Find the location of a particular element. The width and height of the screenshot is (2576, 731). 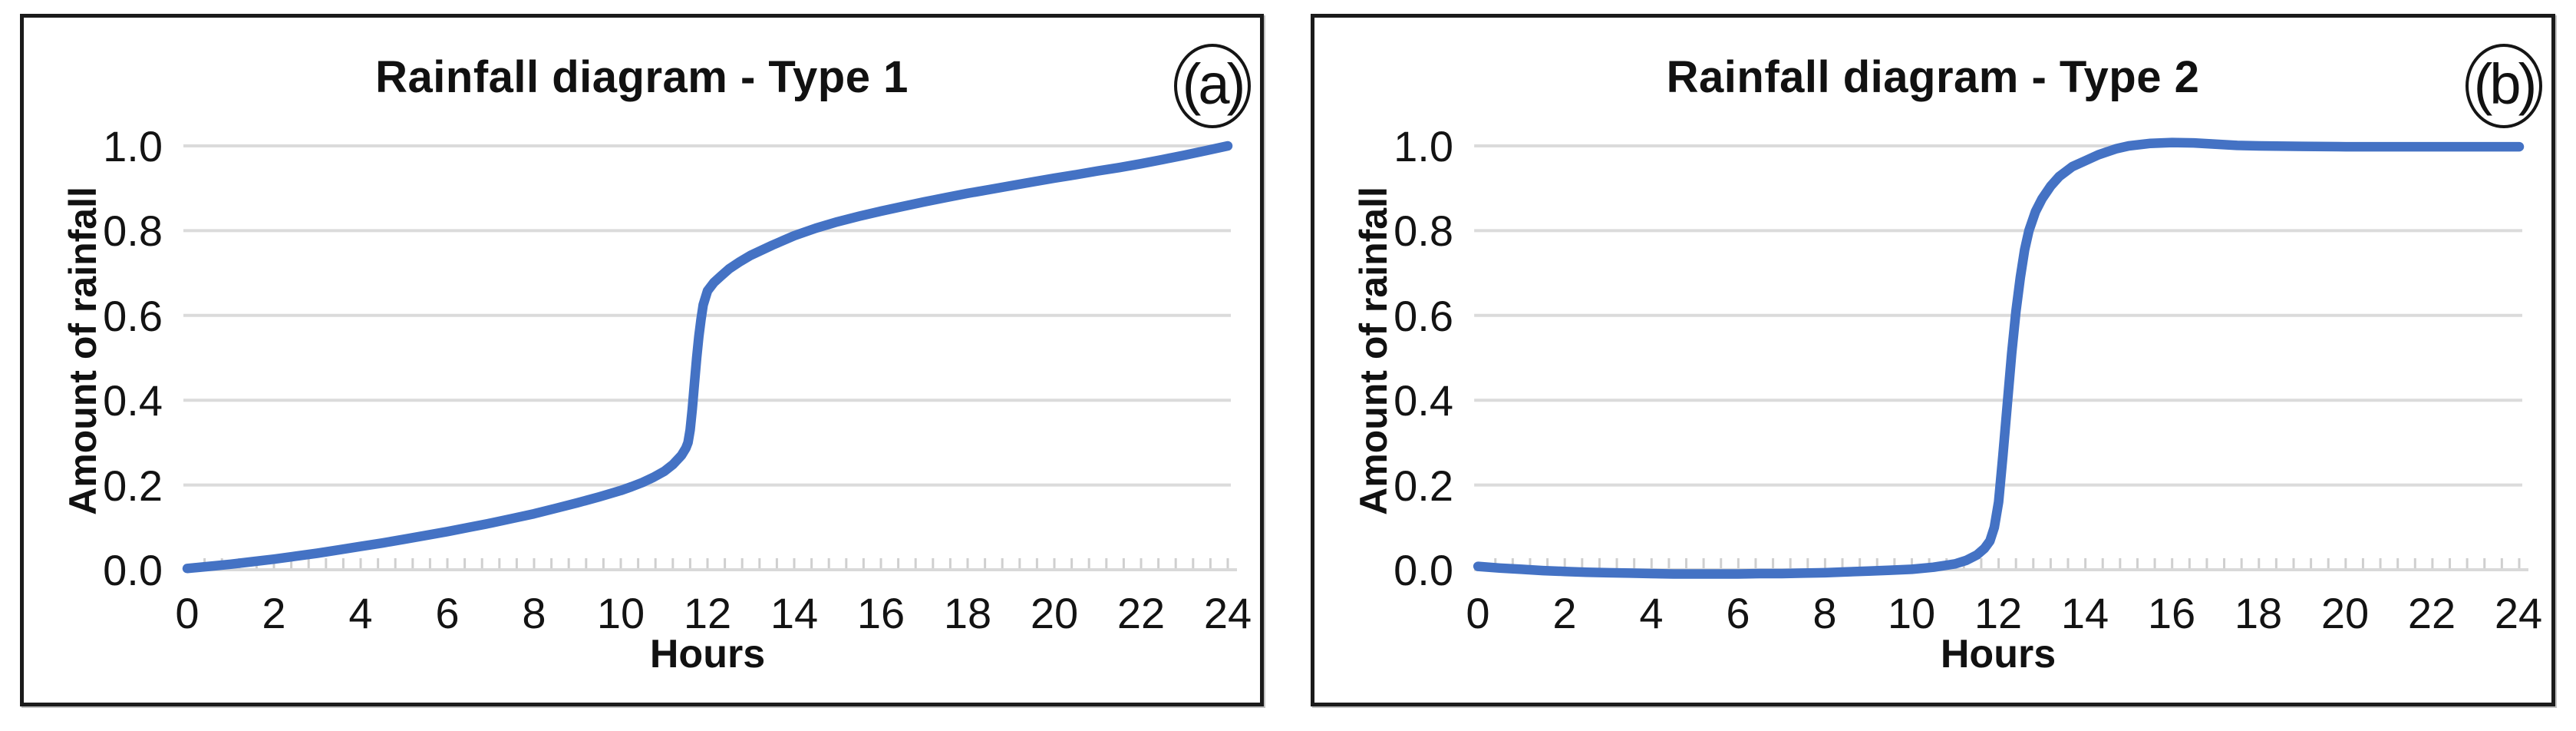

chart-title: Rainfall diagram - Type 1 is located at coordinates (642, 77).